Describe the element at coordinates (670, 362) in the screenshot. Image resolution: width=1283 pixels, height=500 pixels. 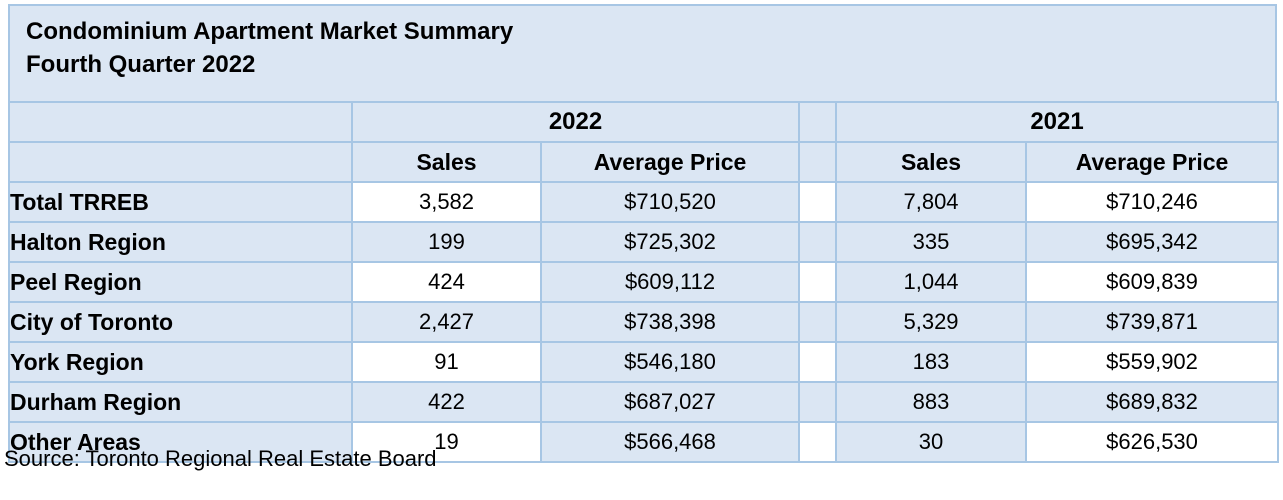
I see `avg-price-2022-cell: $546,180` at that location.